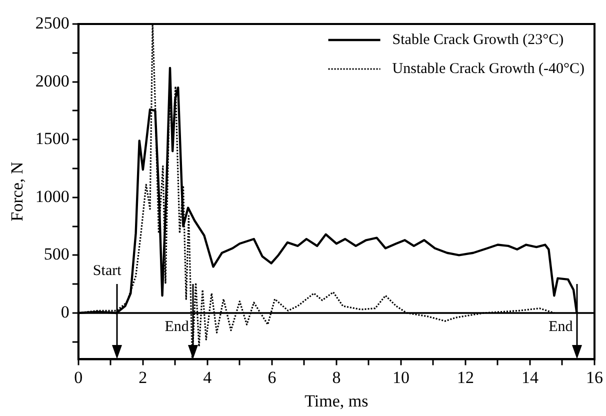  I want to click on y-tick-label: 500, so click(57, 254).